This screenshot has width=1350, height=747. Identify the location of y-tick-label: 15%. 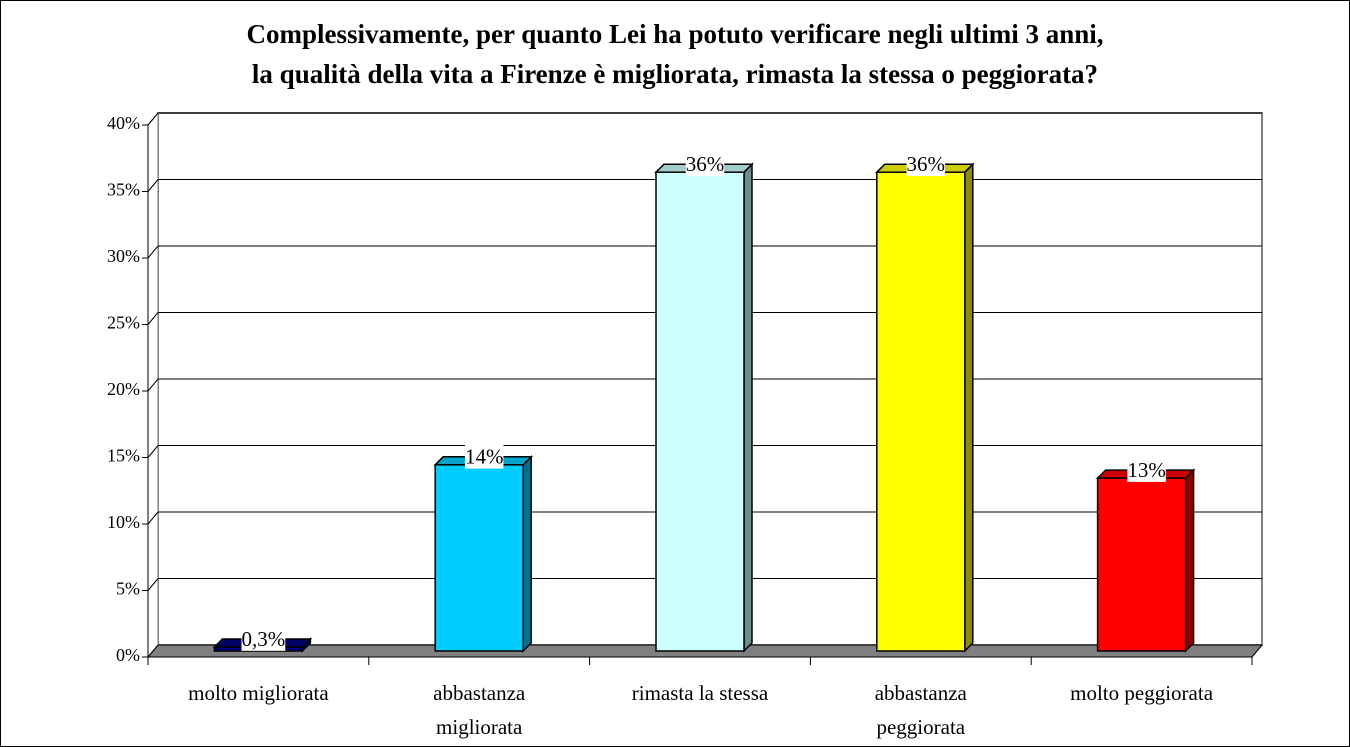
(123, 456).